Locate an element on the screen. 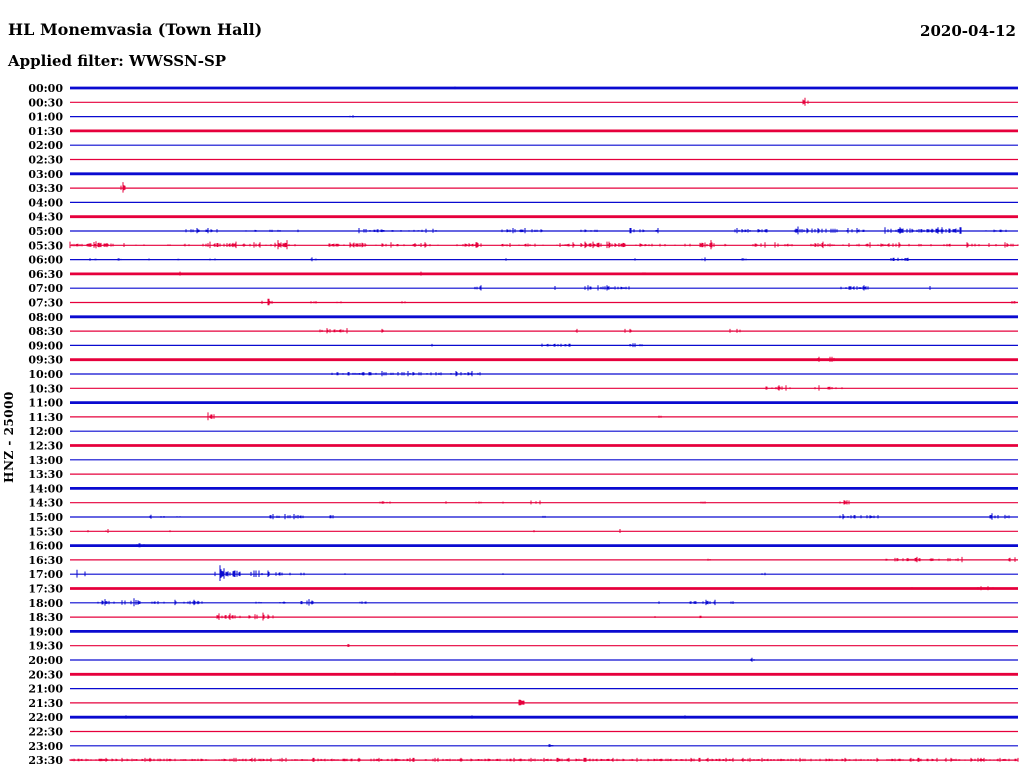  time-label: 02:30 is located at coordinates (45, 160).